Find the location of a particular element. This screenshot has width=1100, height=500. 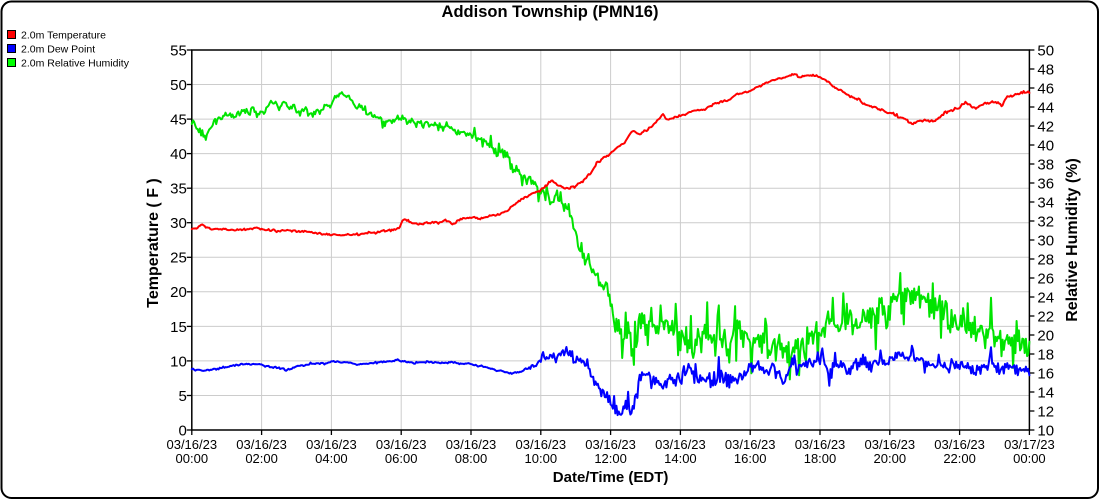

svg-text: 45 is located at coordinates (178, 120).